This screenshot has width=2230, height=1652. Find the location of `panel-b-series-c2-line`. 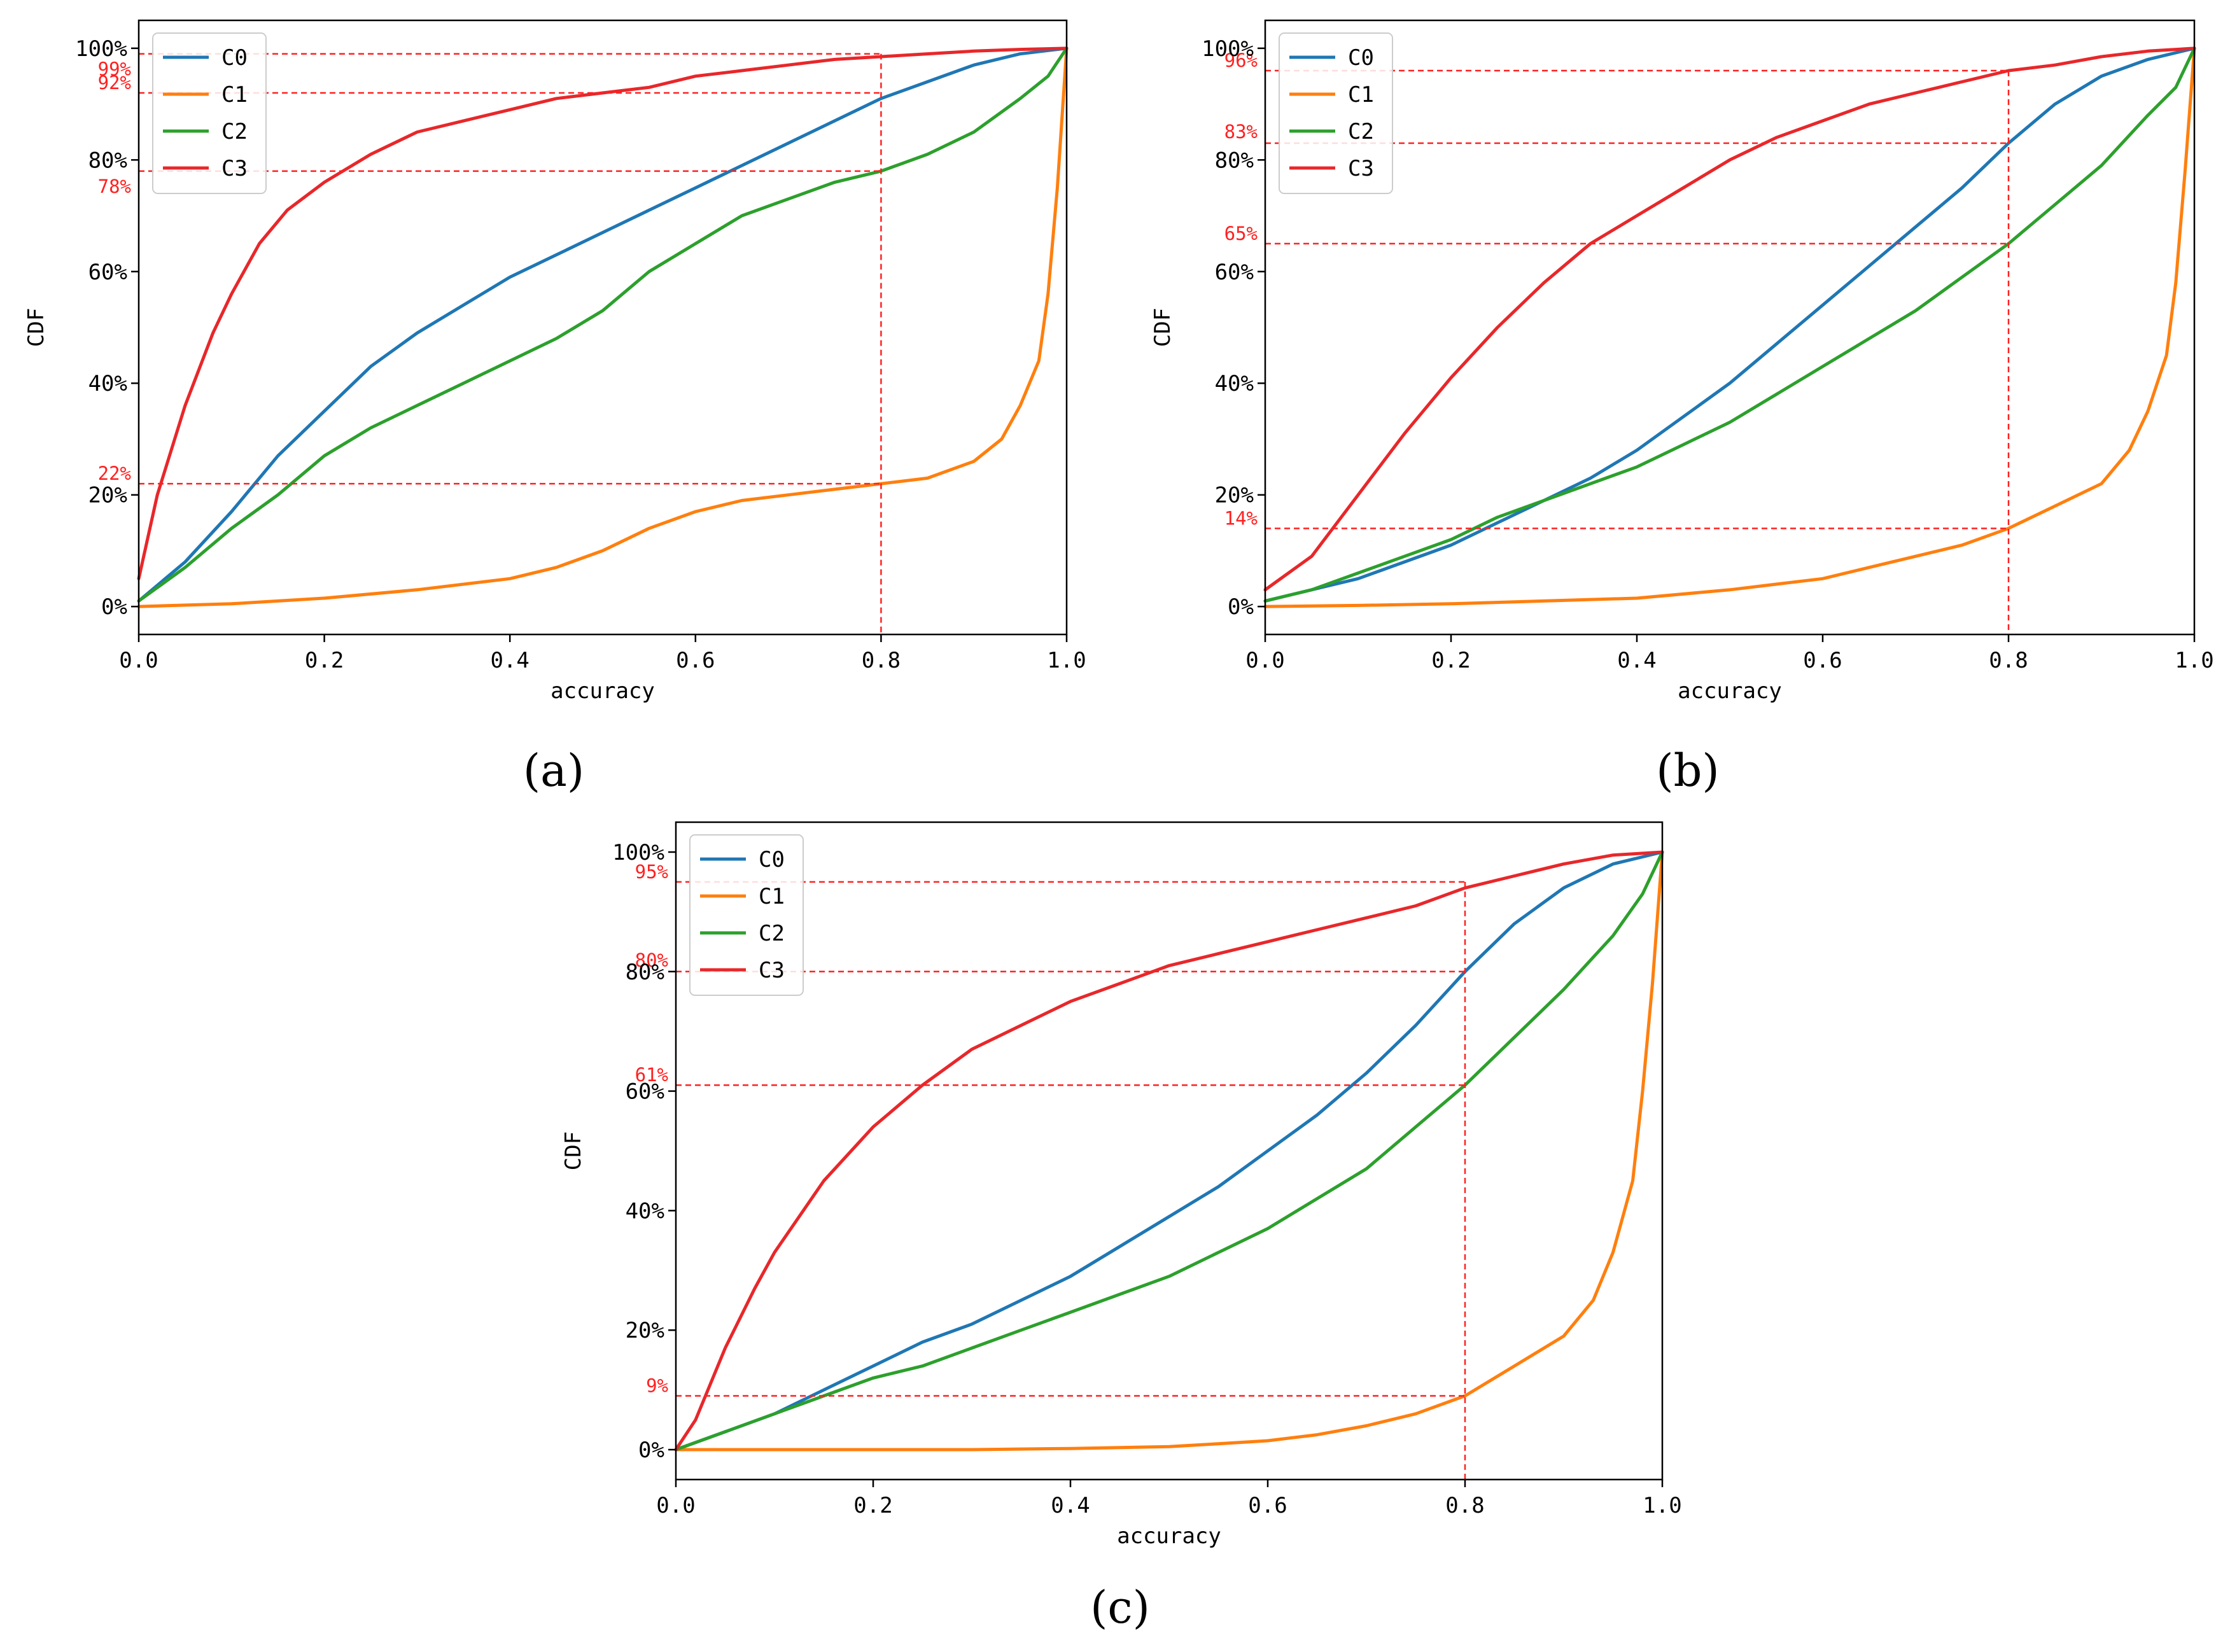

panel-b-series-c2-line is located at coordinates (1729, 324).